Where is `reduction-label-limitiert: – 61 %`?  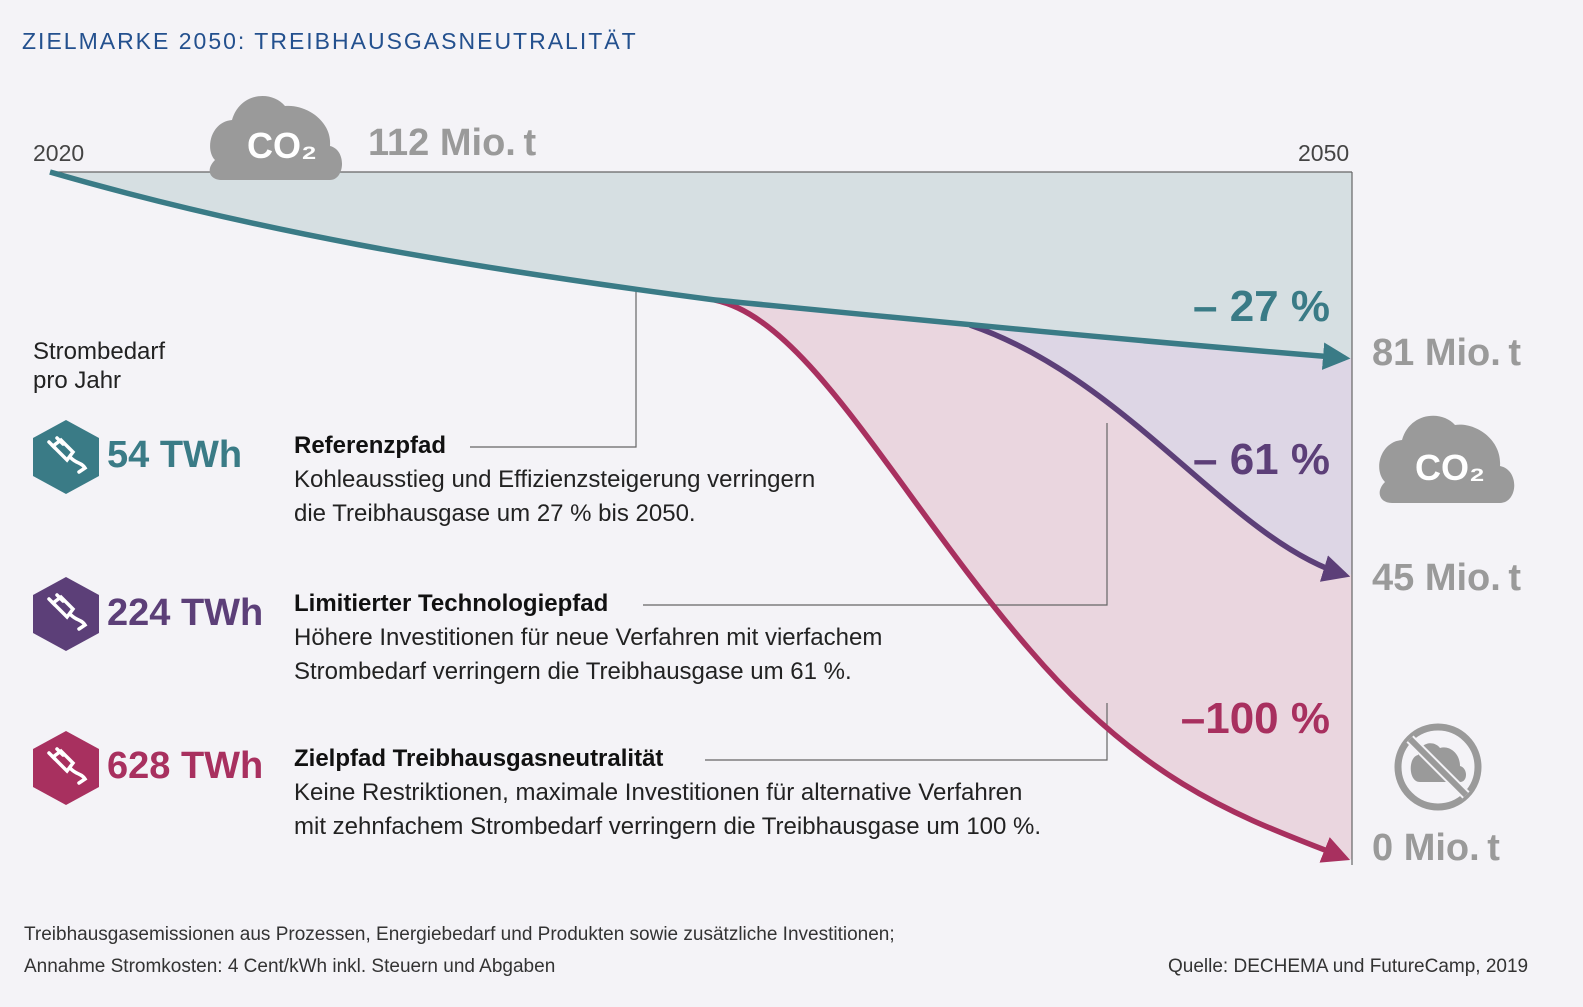 reduction-label-limitiert: – 61 % is located at coordinates (1261, 459).